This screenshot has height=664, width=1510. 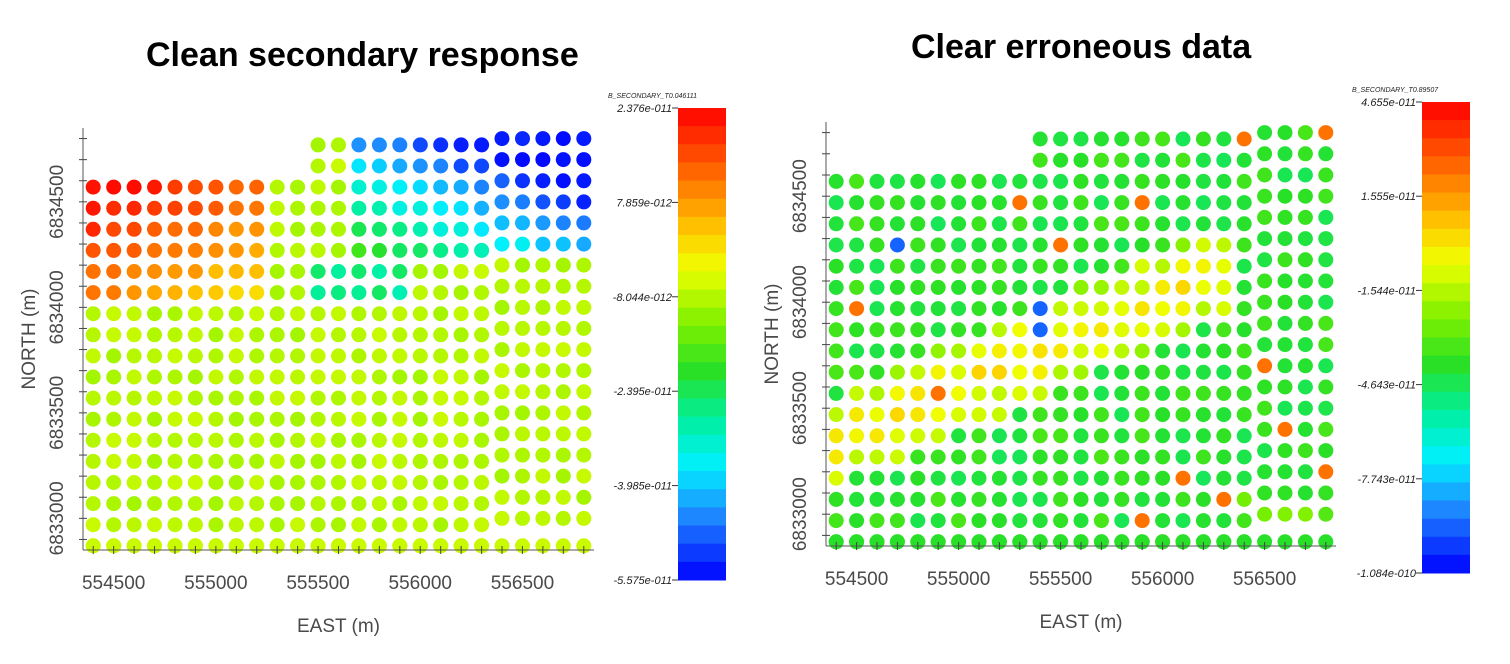 What do you see at coordinates (1386, 291) in the screenshot?
I see `colorbar-label: -1.544e-011` at bounding box center [1386, 291].